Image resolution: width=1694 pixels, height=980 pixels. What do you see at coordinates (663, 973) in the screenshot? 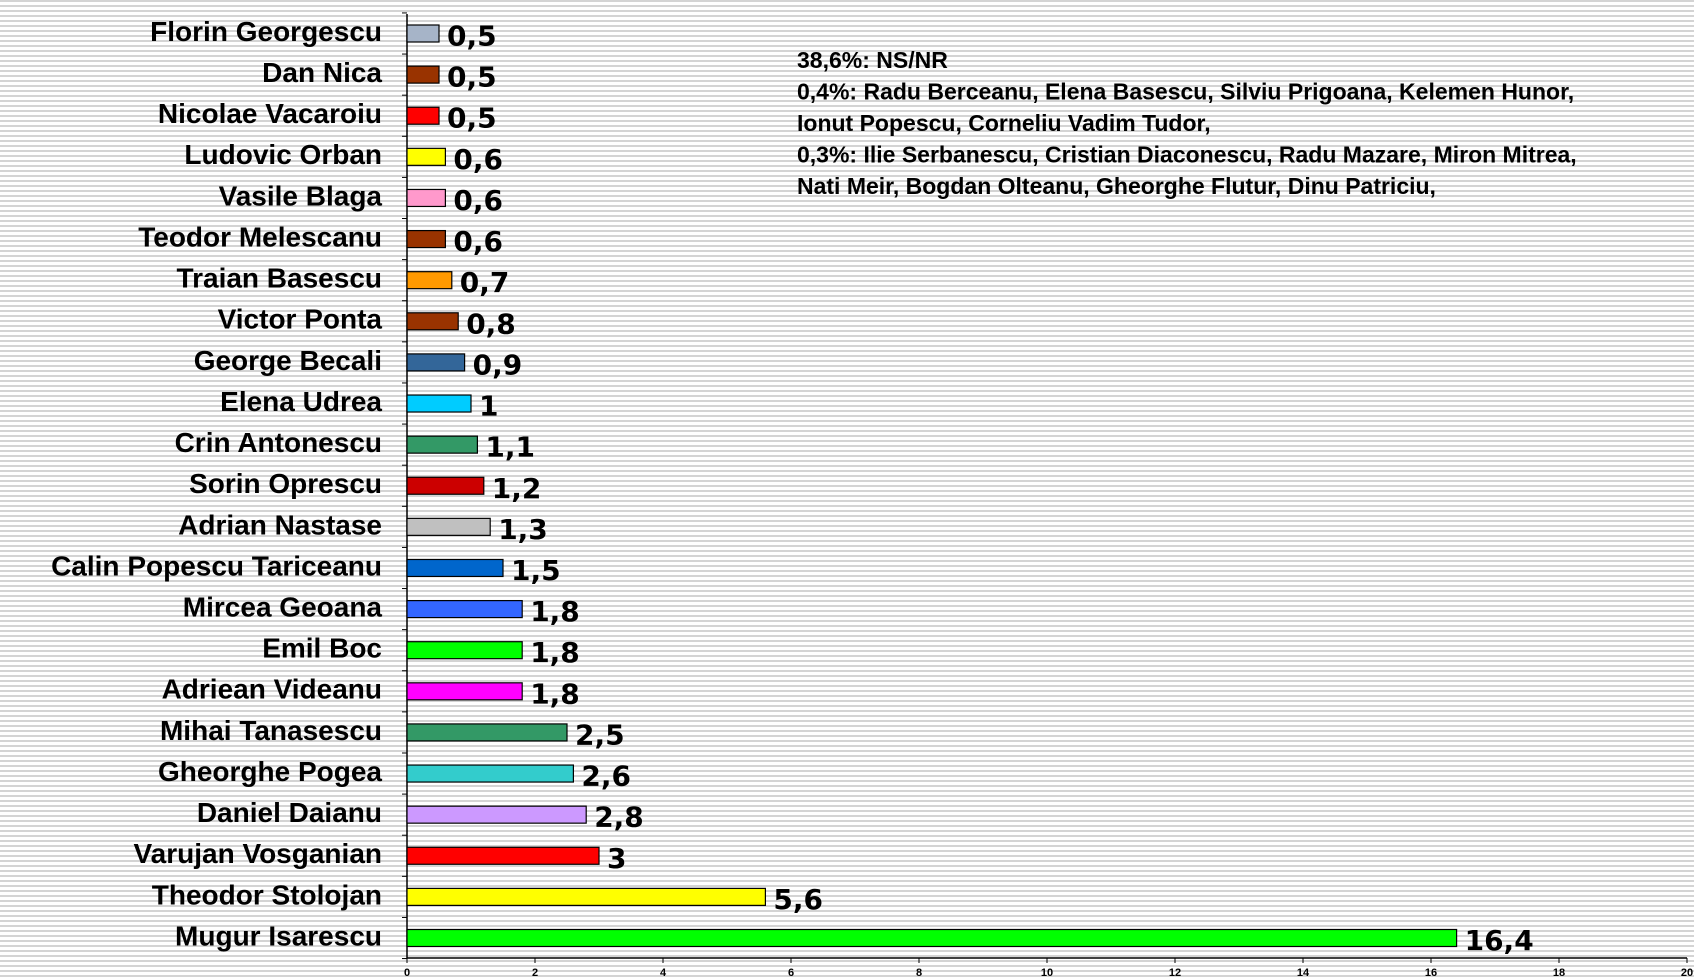
I see `x-tick-label: 4` at bounding box center [663, 973].